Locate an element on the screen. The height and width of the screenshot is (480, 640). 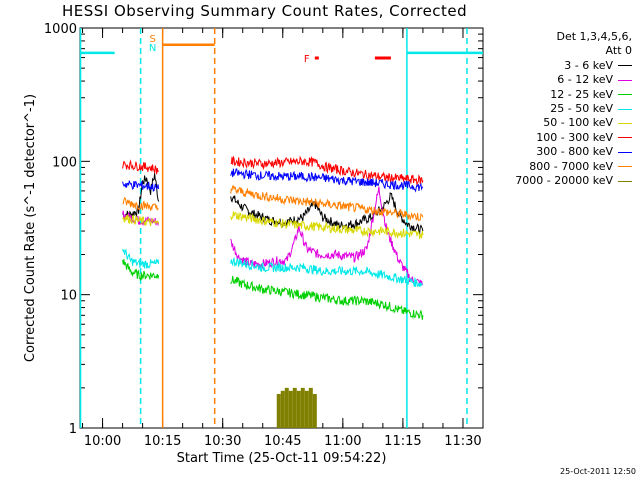
legend-label: 6 - 12 keV is located at coordinates (585, 80).